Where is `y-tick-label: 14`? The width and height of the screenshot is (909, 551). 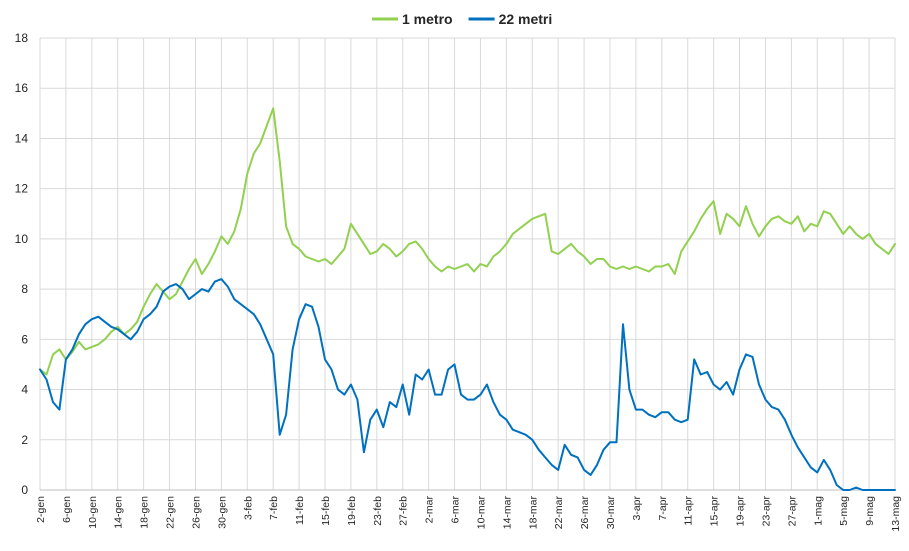 y-tick-label: 14 is located at coordinates (22, 138).